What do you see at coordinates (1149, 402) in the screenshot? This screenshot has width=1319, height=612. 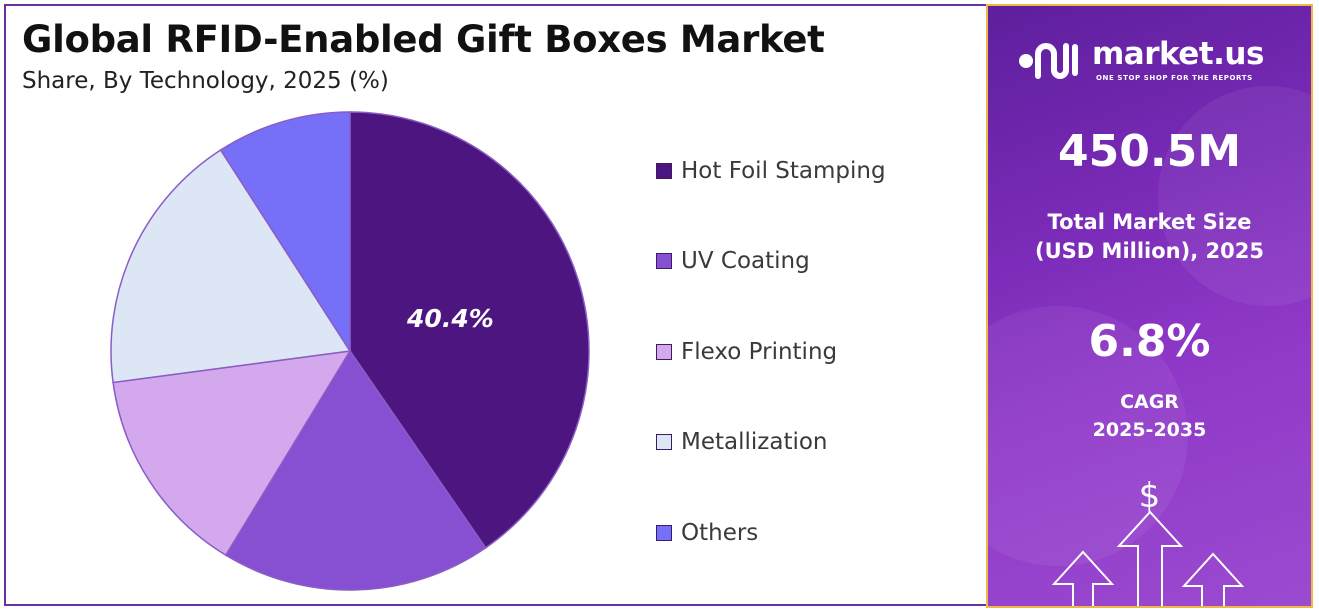 I see `cagr-label-line1: CAGR` at bounding box center [1149, 402].